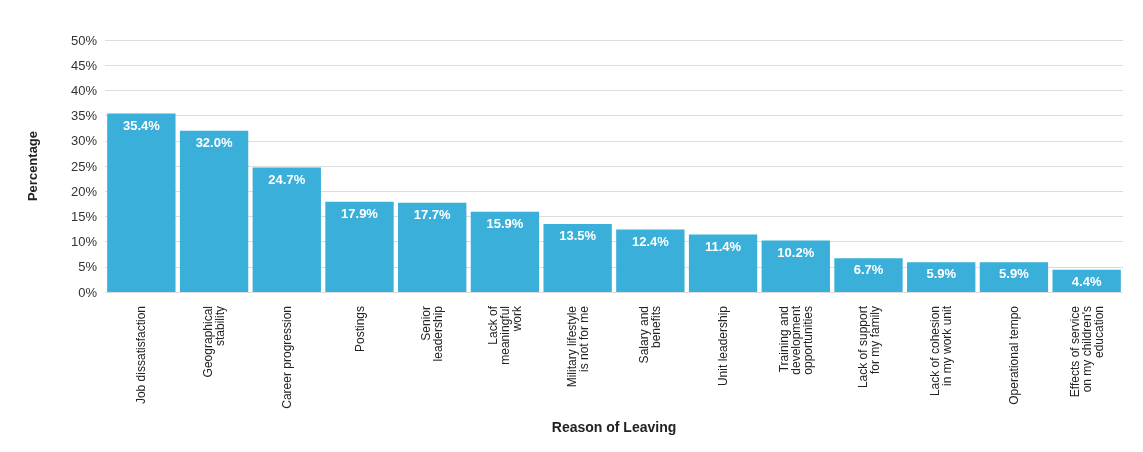 The height and width of the screenshot is (452, 1143). I want to click on data-label: 17.7%, so click(432, 214).